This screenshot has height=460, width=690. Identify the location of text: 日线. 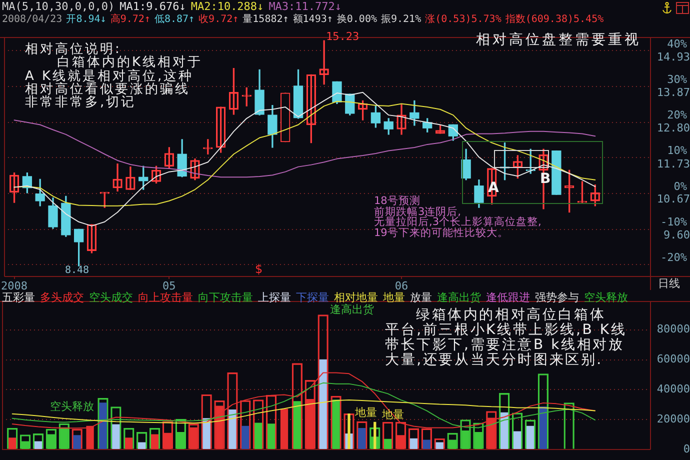
(669, 283).